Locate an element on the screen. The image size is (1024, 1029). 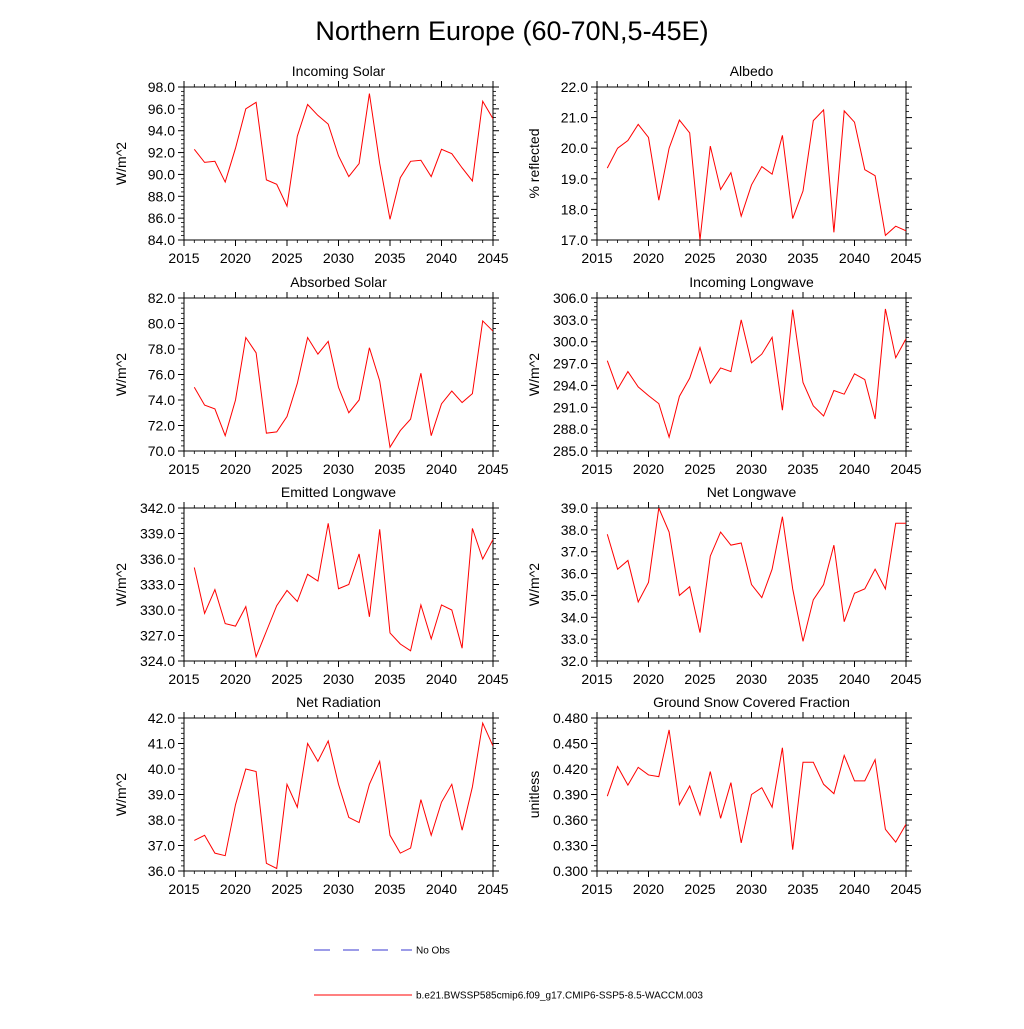
emitted-longwave-ytick-label: 330.0 is located at coordinates (157, 610).